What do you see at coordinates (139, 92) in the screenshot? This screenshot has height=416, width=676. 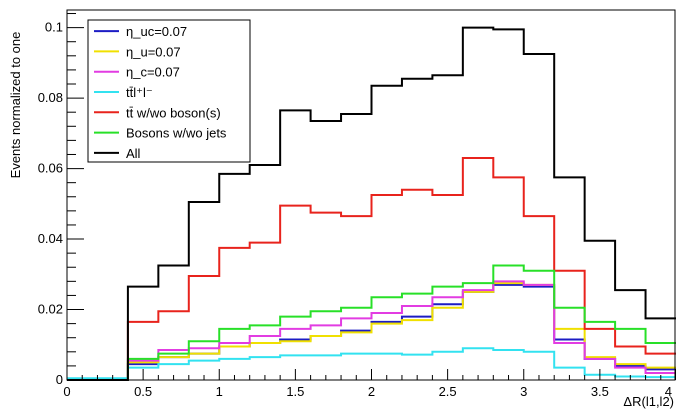 I see `legend-label-3: tt̄l⁺l⁻` at bounding box center [139, 92].